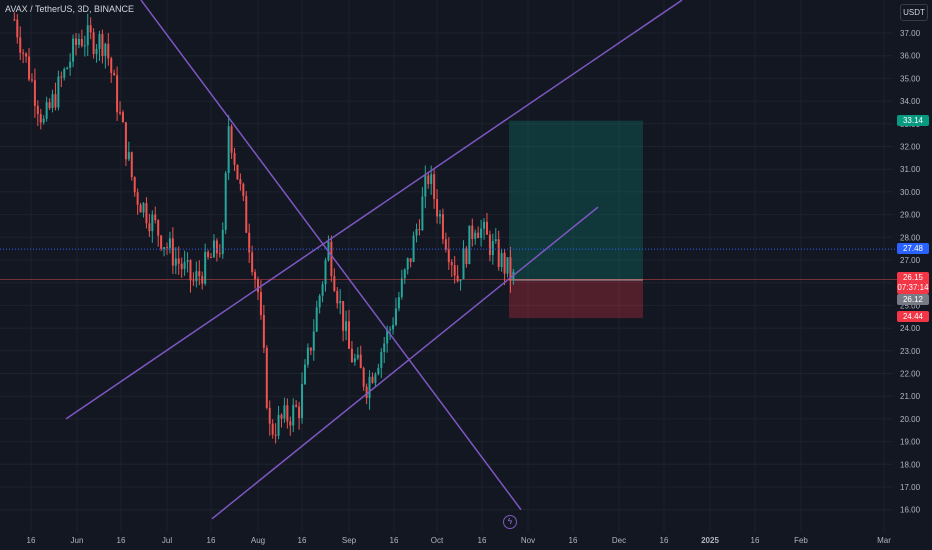  I want to click on x-tick-label: Feb, so click(801, 540).